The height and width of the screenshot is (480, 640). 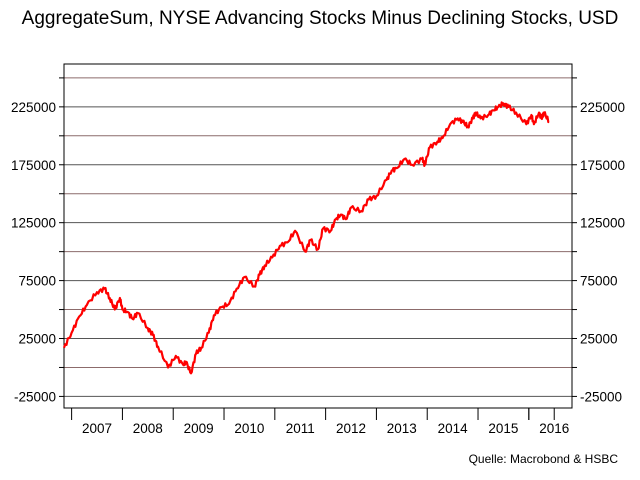 I want to click on x-tick-label: 2009, so click(x=199, y=428).